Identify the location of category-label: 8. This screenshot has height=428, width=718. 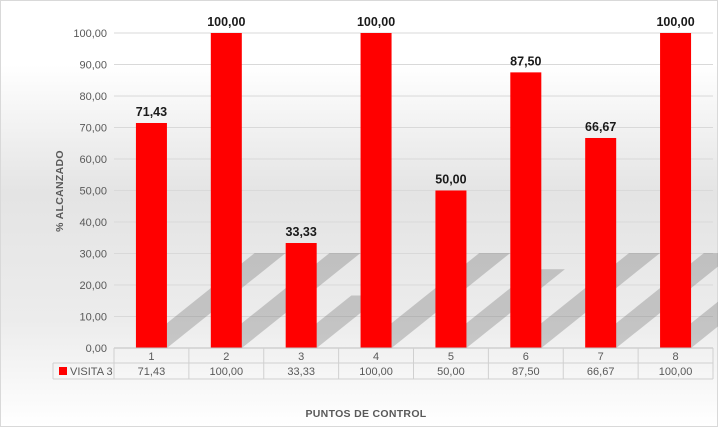
(676, 357).